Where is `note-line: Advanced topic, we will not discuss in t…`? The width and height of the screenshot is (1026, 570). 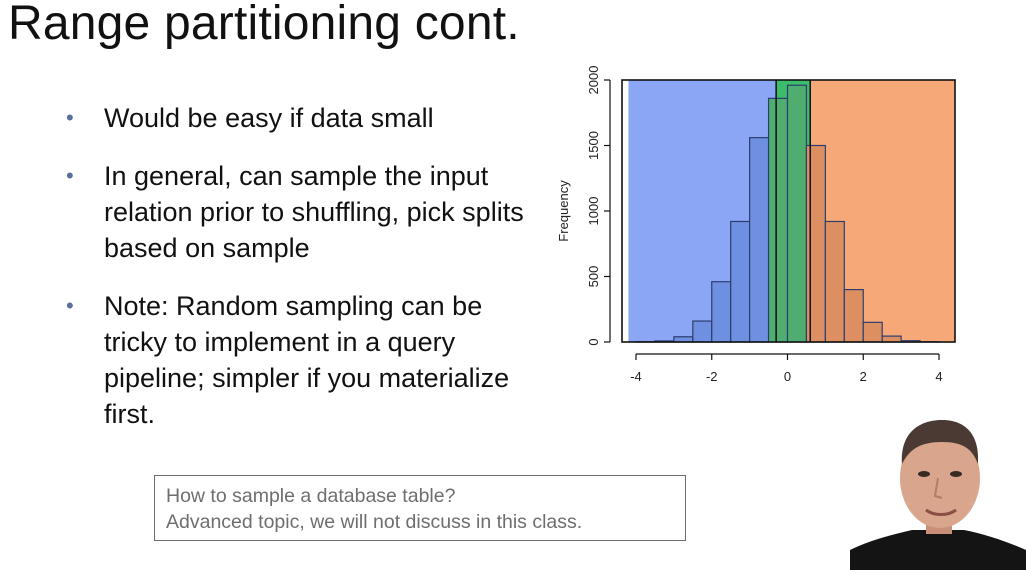
note-line: Advanced topic, we will not discuss in t… is located at coordinates (374, 522).